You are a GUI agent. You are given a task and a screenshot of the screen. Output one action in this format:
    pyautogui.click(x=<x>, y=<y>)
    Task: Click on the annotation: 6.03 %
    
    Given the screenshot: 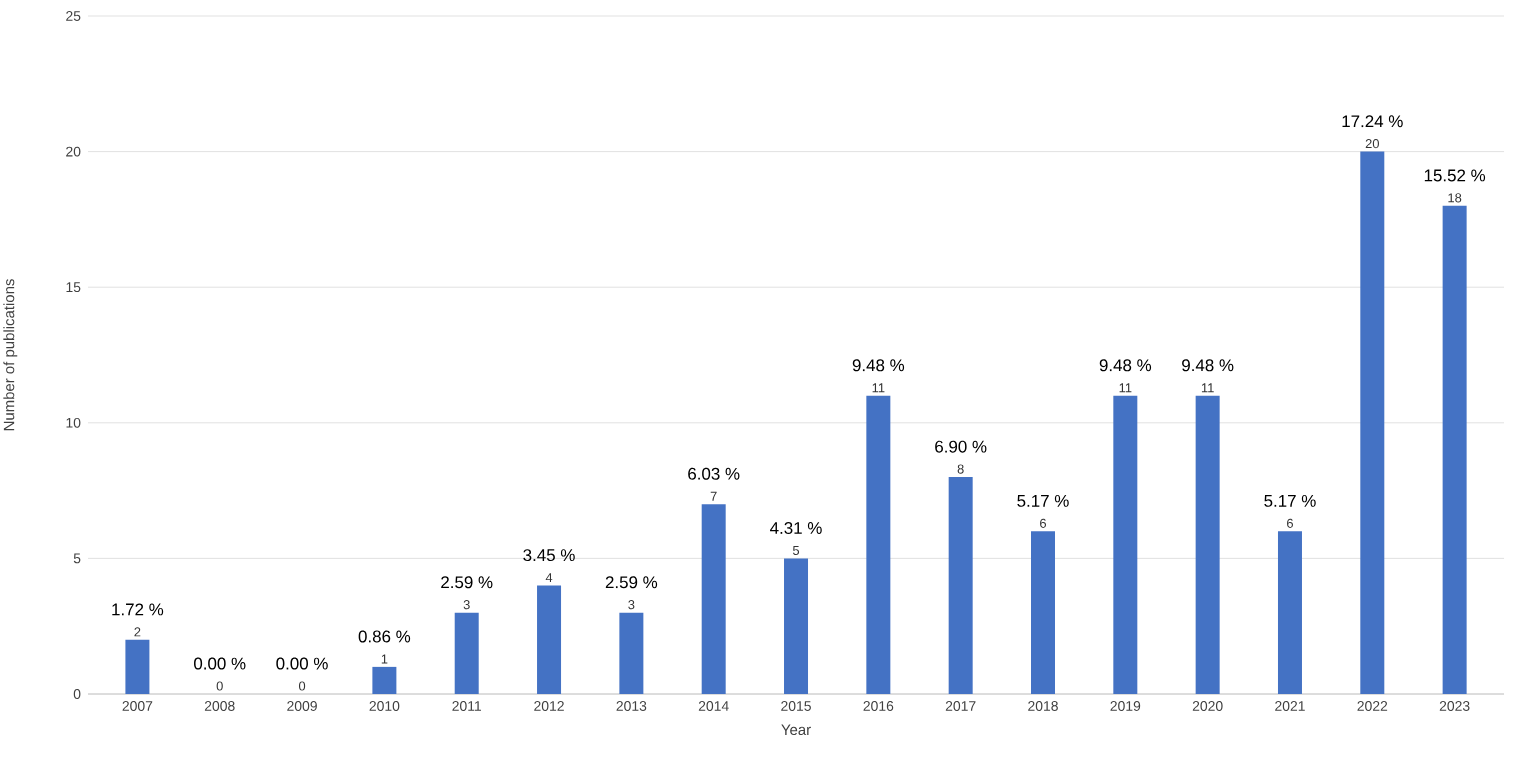 What is the action you would take?
    pyautogui.click(x=714, y=473)
    